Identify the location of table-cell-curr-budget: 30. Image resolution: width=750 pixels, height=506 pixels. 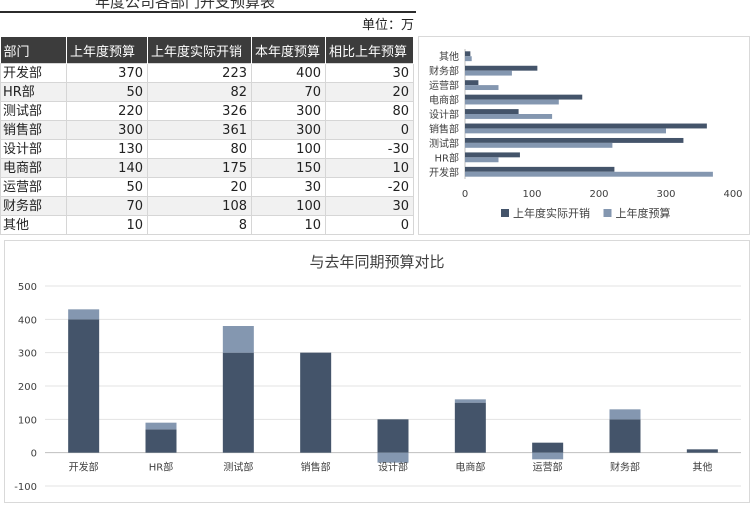
(288, 187).